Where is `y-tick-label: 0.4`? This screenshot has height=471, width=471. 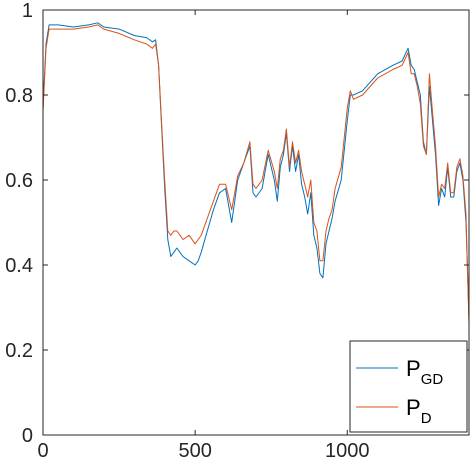
y-tick-label: 0.4 is located at coordinates (19, 266).